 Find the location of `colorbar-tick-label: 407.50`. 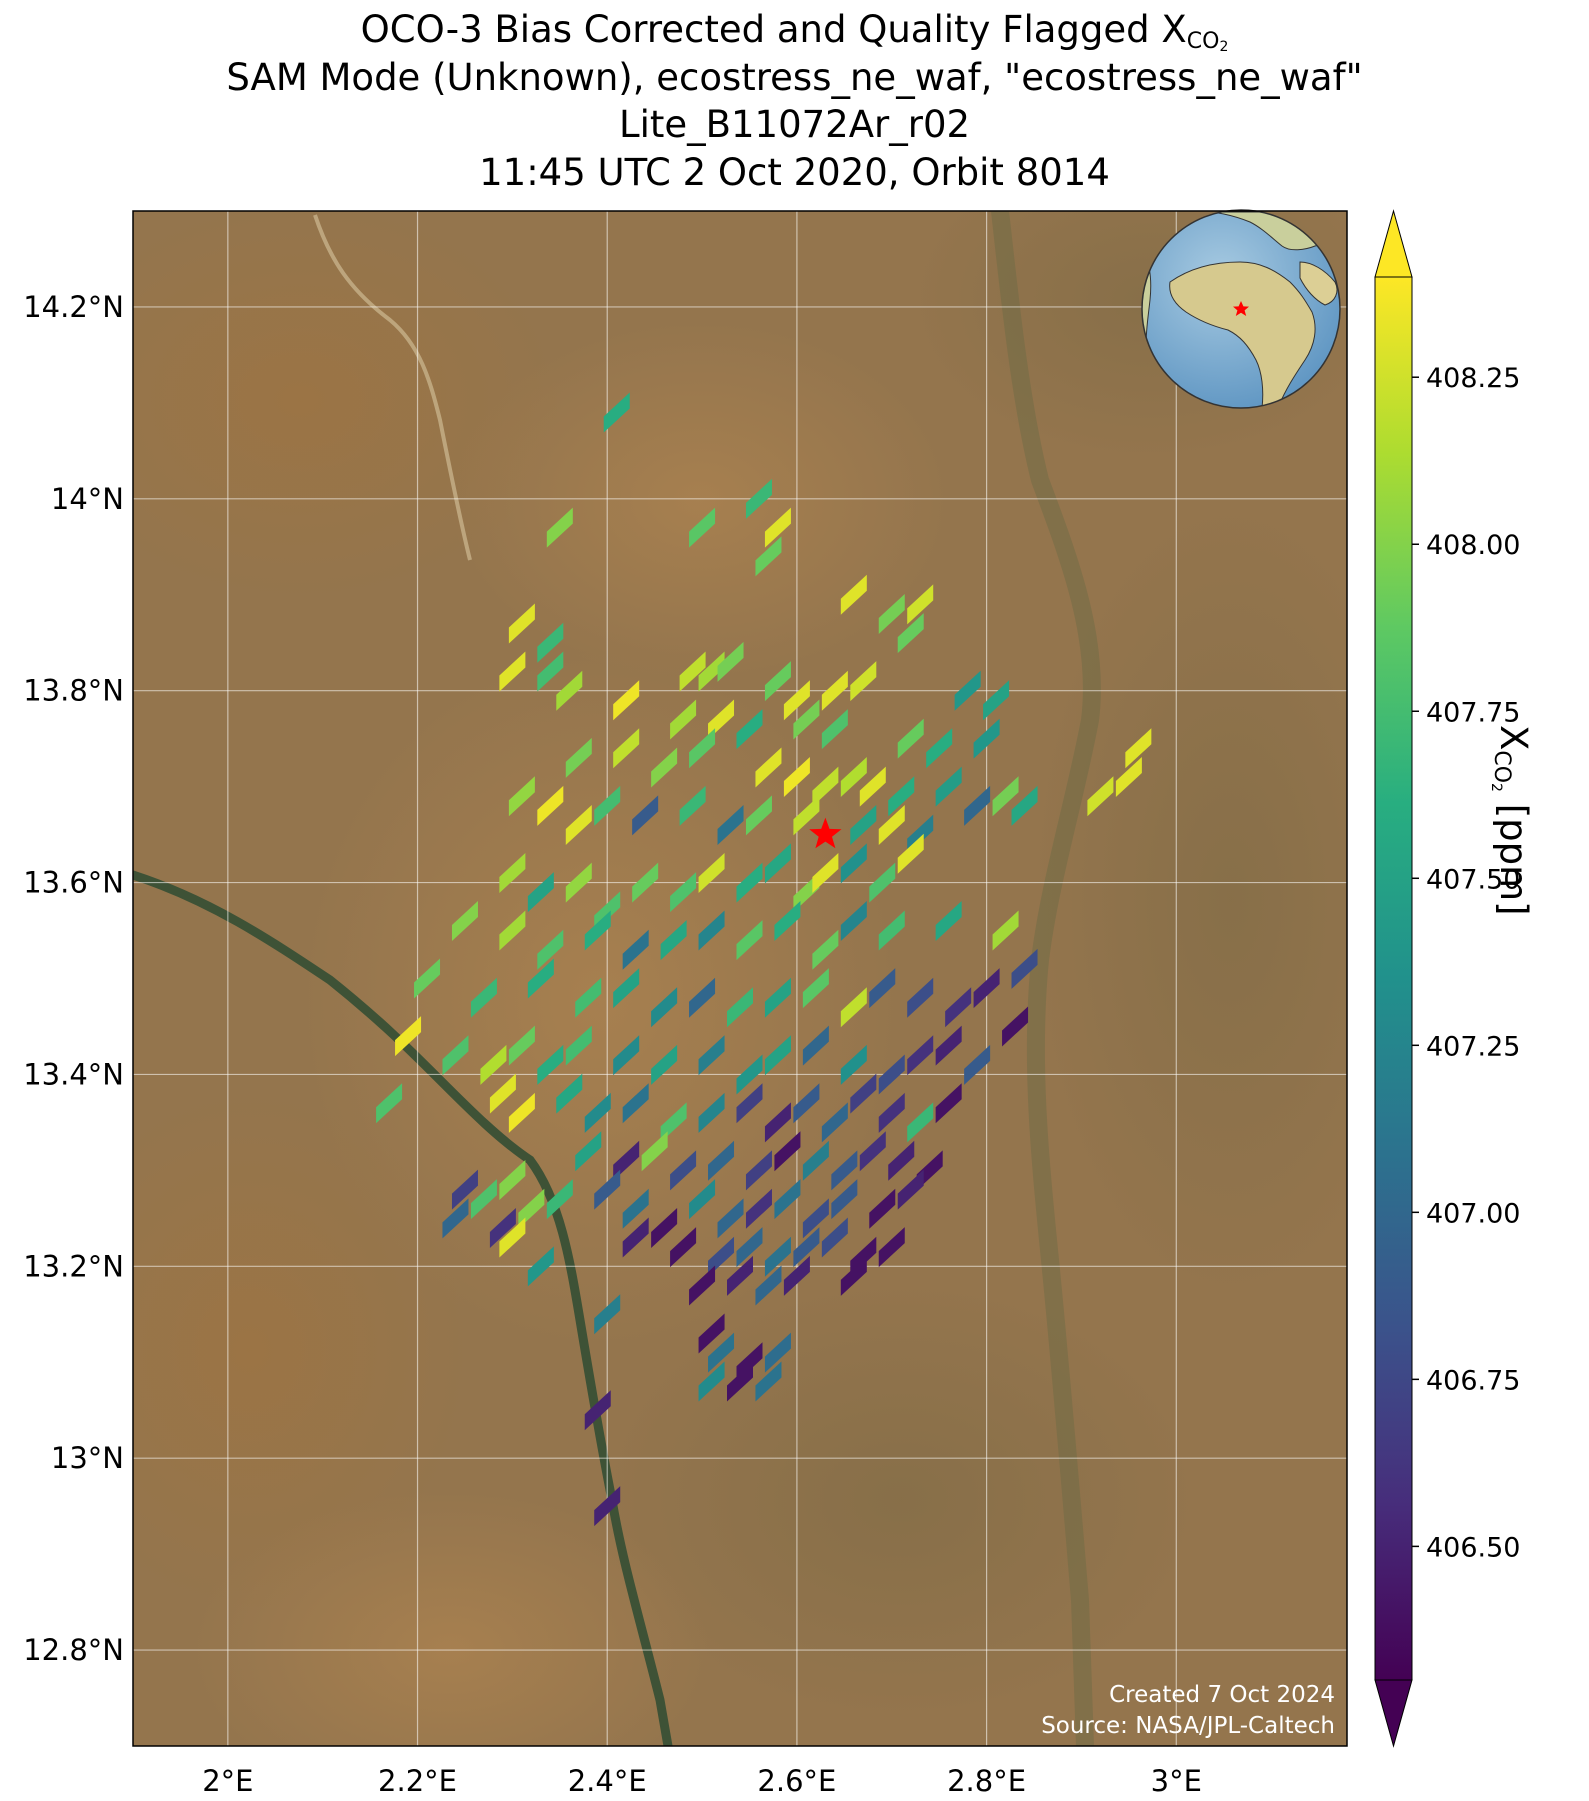

colorbar-tick-label: 407.50 is located at coordinates (1473, 879).